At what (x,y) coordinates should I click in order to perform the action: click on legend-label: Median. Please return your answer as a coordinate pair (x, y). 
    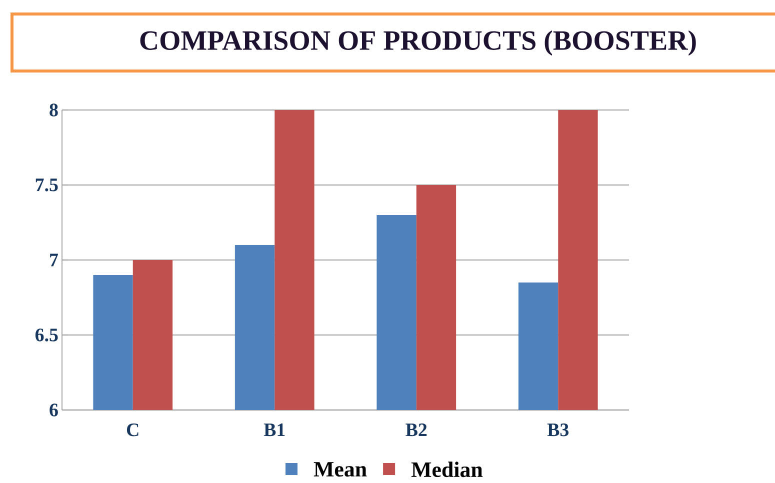
    Looking at the image, I should click on (447, 470).